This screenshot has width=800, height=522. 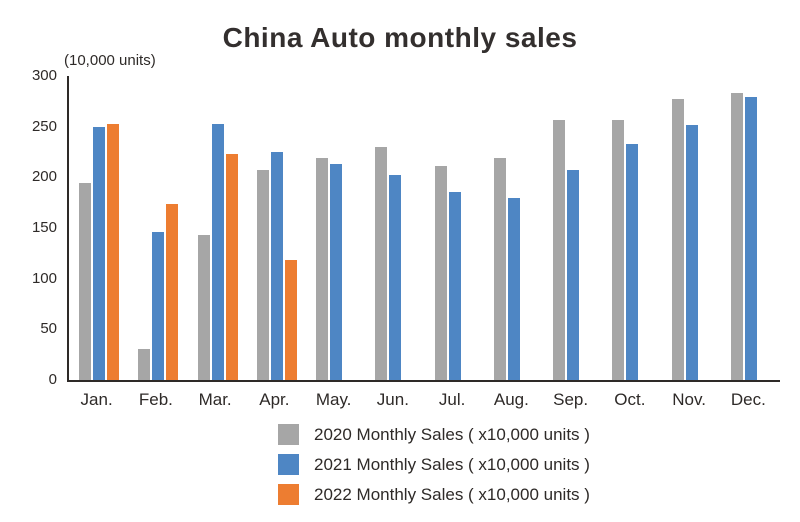 I want to click on bar-2021-sep, so click(x=573, y=275).